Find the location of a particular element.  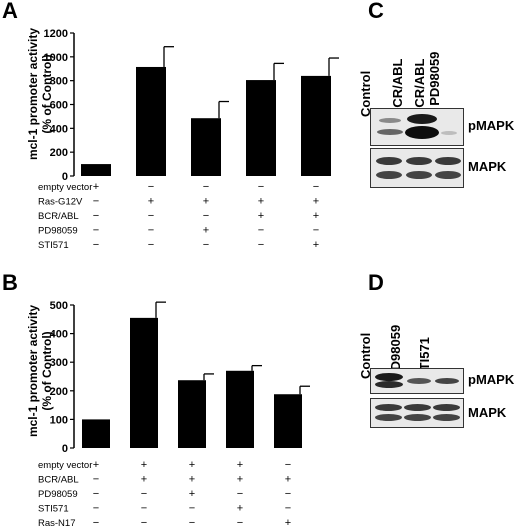

chart-b-sign-r2-c5: + is located at coordinates (288, 480).